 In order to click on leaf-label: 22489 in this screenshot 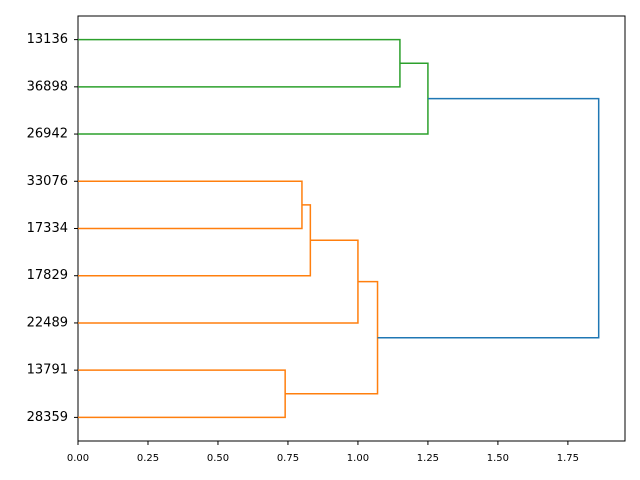, I will do `click(47, 322)`.